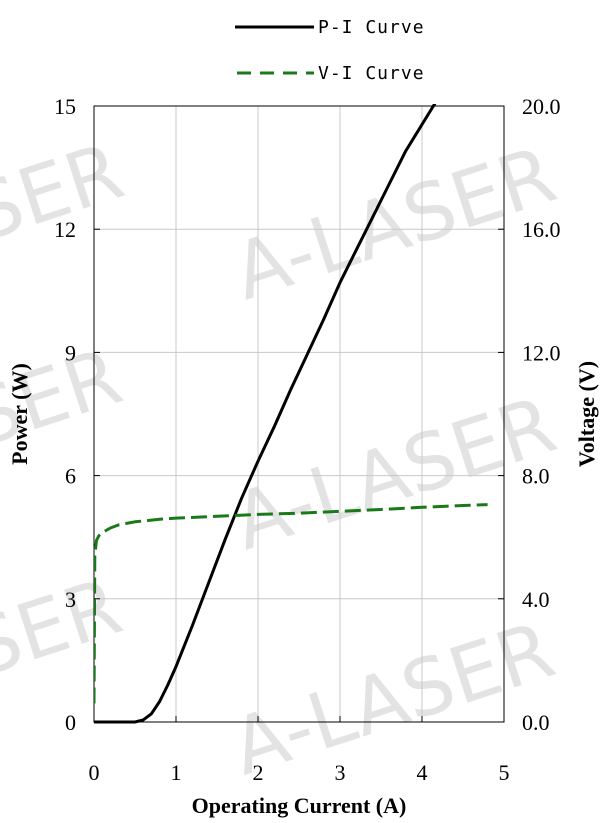 This screenshot has height=823, width=604. I want to click on x-tick-label: 3, so click(340, 772).